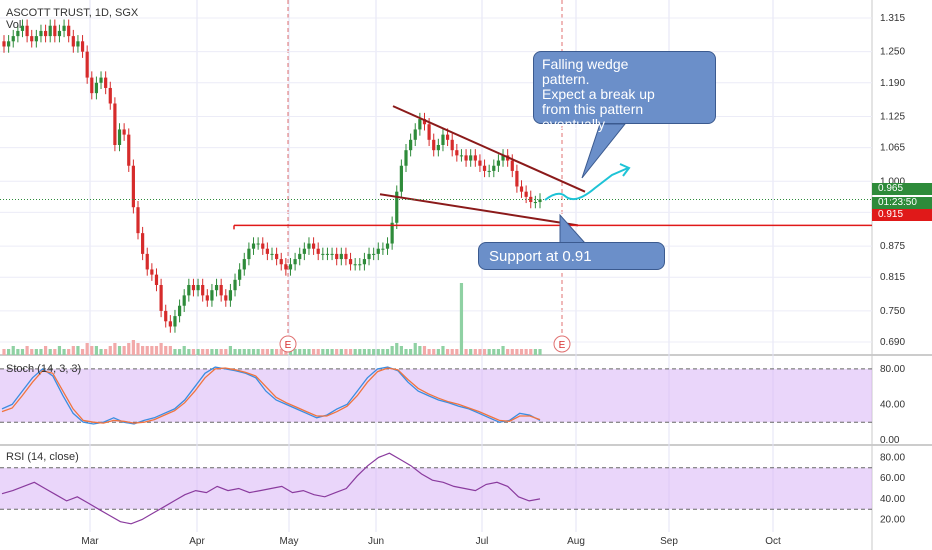 This screenshot has height=550, width=932. I want to click on y-tick-label: 0.875, so click(892, 246).